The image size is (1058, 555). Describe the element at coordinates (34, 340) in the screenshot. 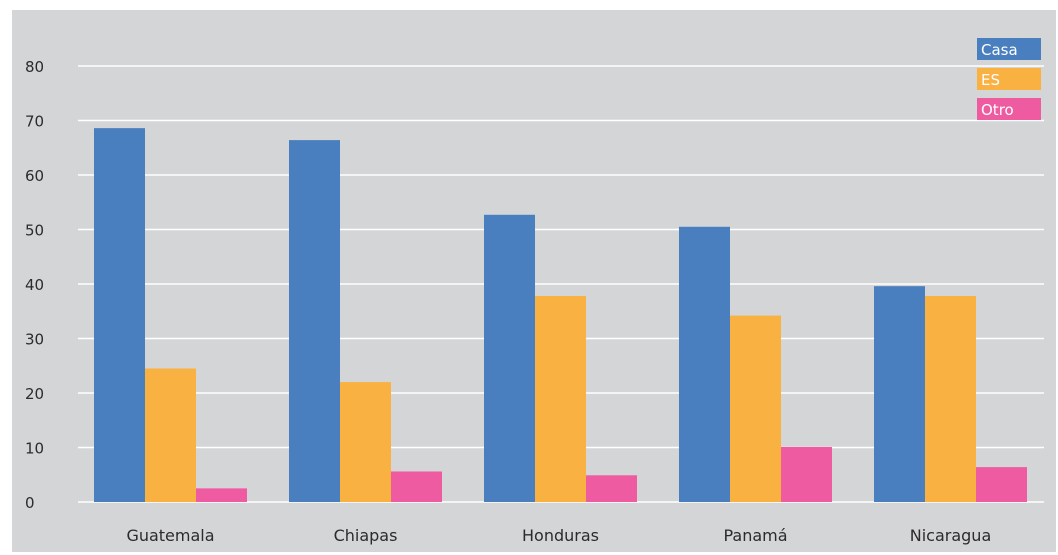

I see `y-tick-label-30: 30` at that location.